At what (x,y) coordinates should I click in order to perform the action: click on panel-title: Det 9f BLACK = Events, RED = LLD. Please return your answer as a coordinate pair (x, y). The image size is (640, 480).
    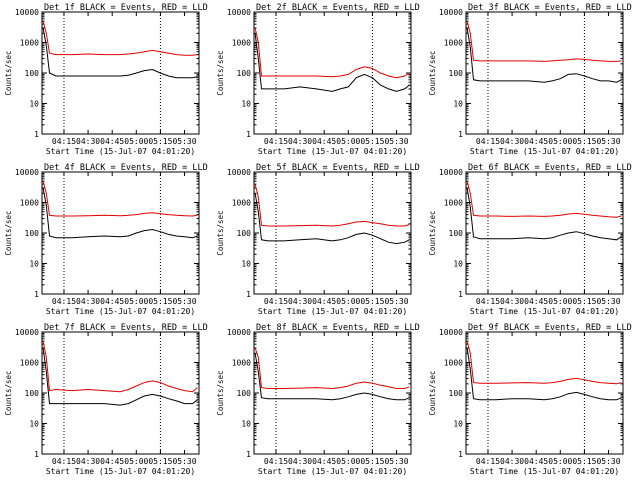
    Looking at the image, I should click on (550, 328).